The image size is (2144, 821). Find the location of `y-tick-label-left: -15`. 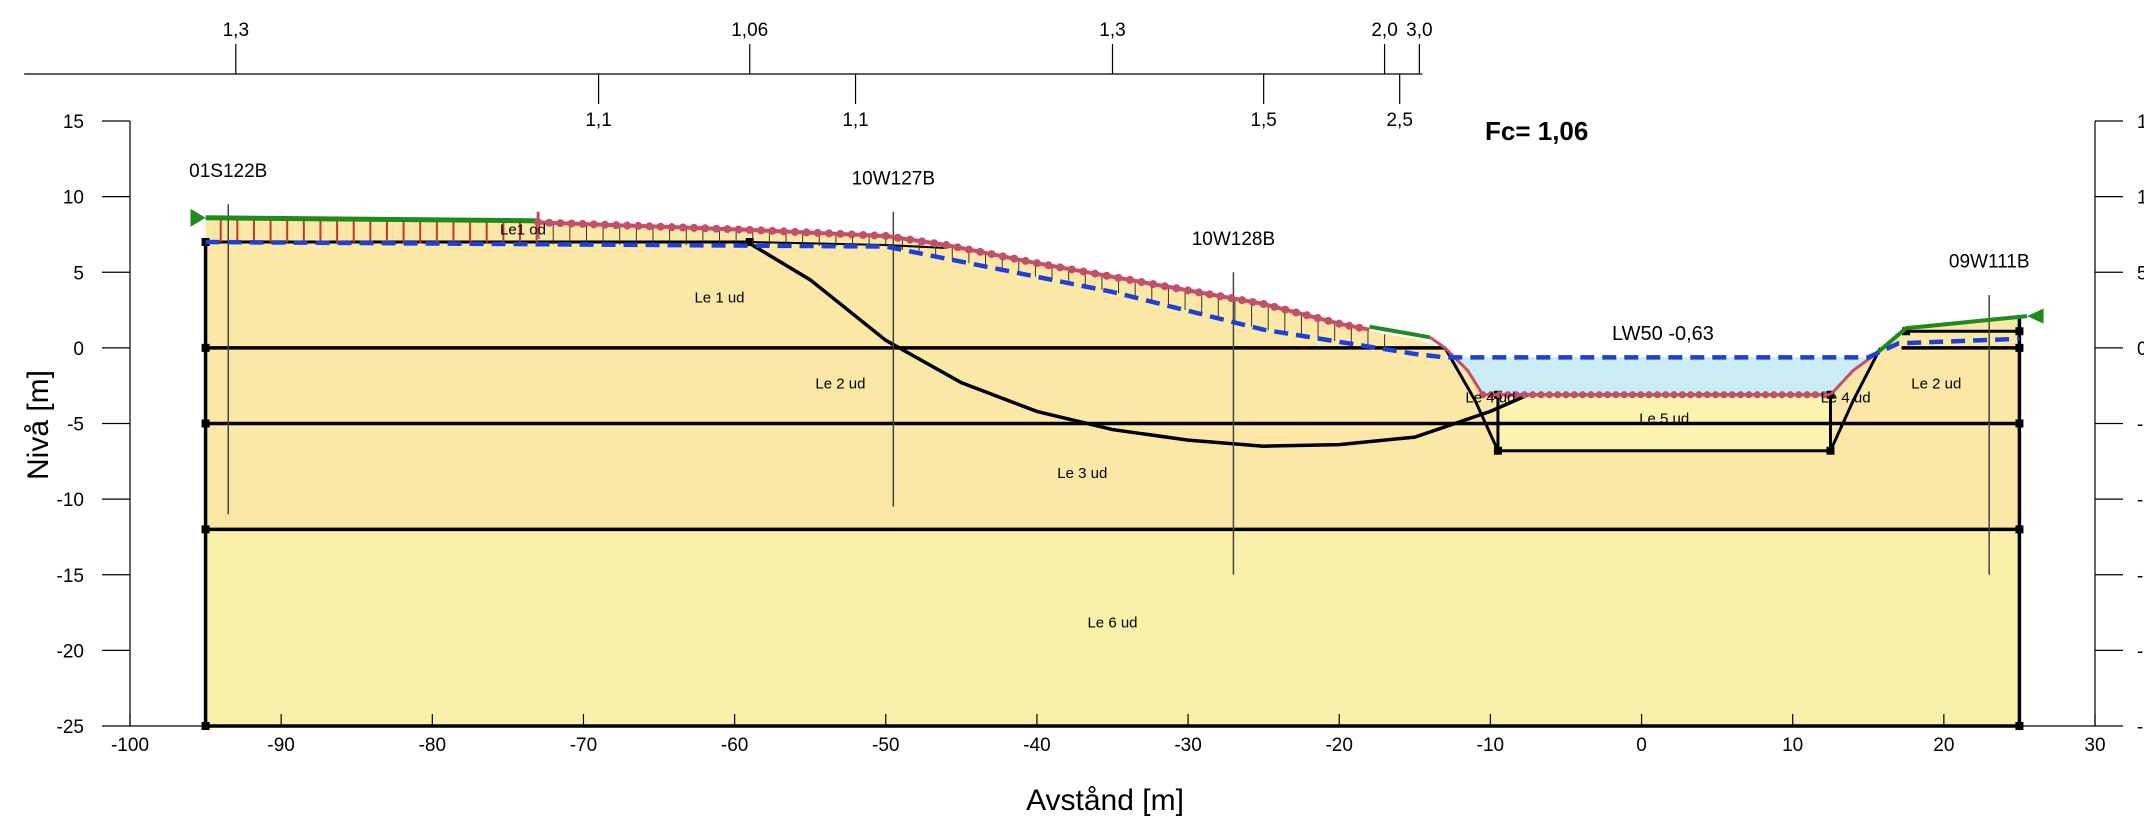

y-tick-label-left: -15 is located at coordinates (70, 576).